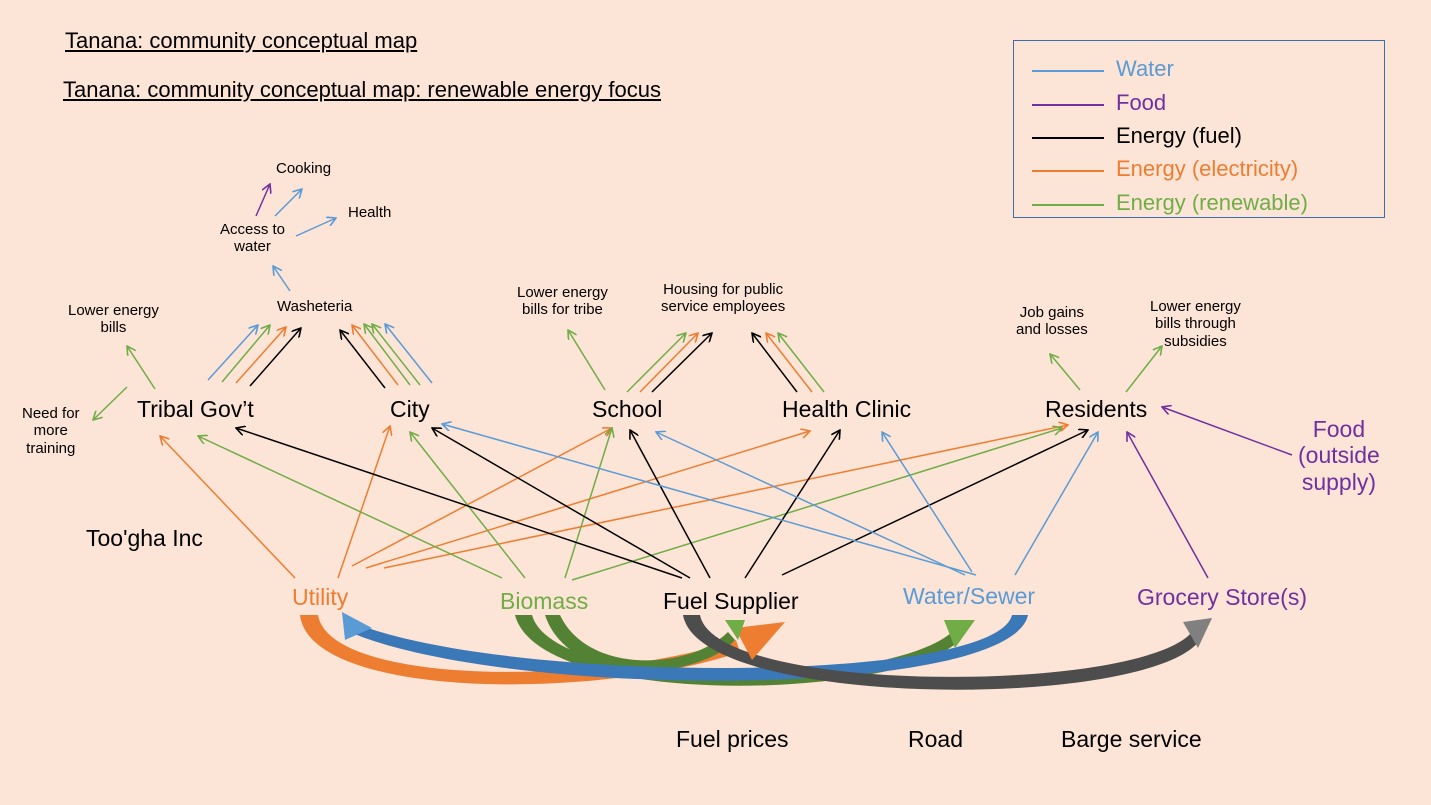 This screenshot has height=805, width=1431. What do you see at coordinates (195, 409) in the screenshot?
I see `node-tribal-gov: Tribal Gov’t` at bounding box center [195, 409].